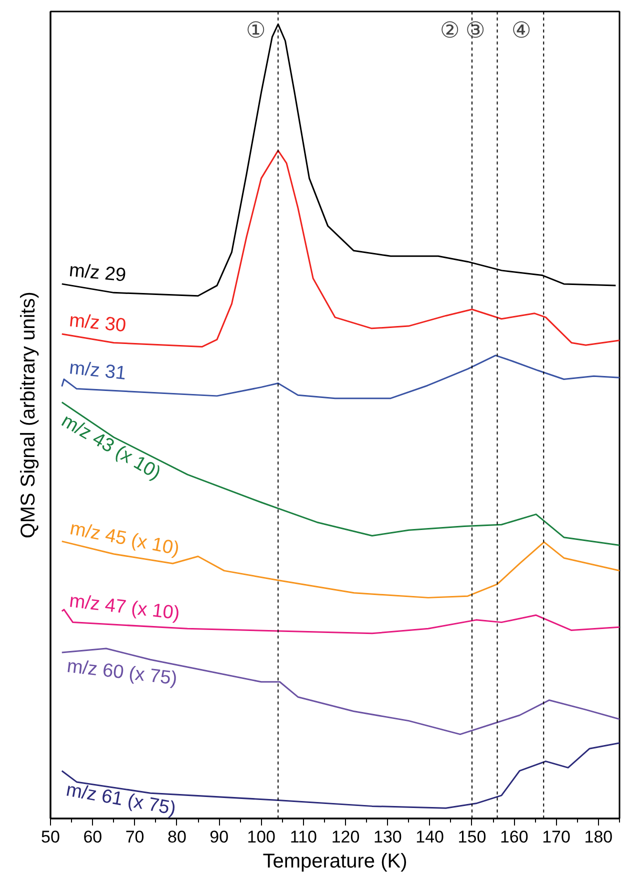 Image resolution: width=621 pixels, height=889 pixels. I want to click on ref-line-label: ②, so click(450, 30).